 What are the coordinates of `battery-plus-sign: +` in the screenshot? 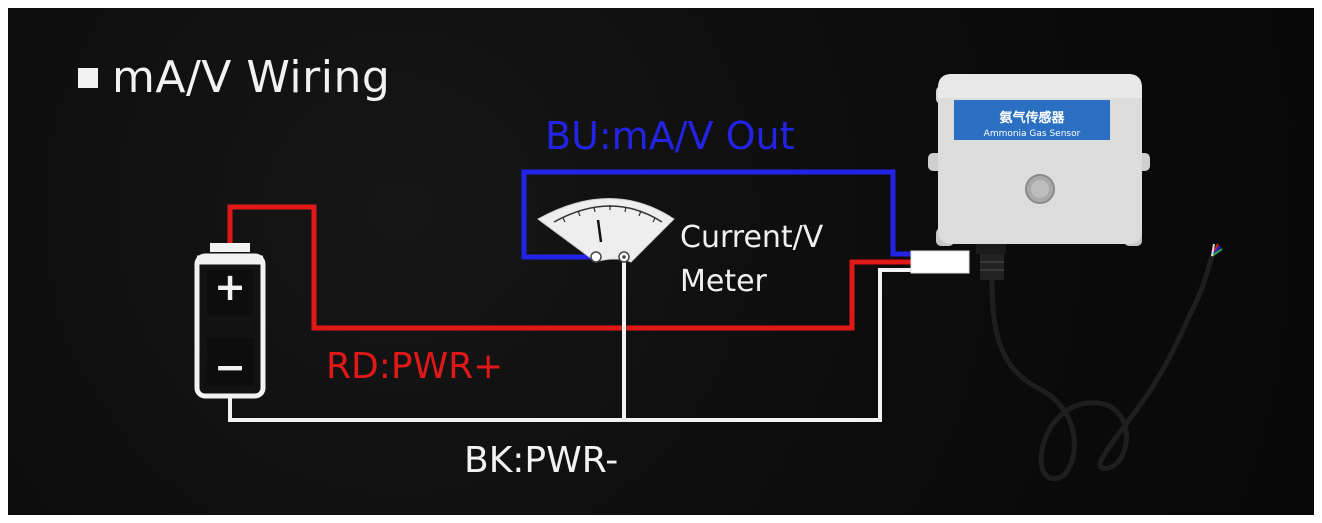 It's located at (230, 287).